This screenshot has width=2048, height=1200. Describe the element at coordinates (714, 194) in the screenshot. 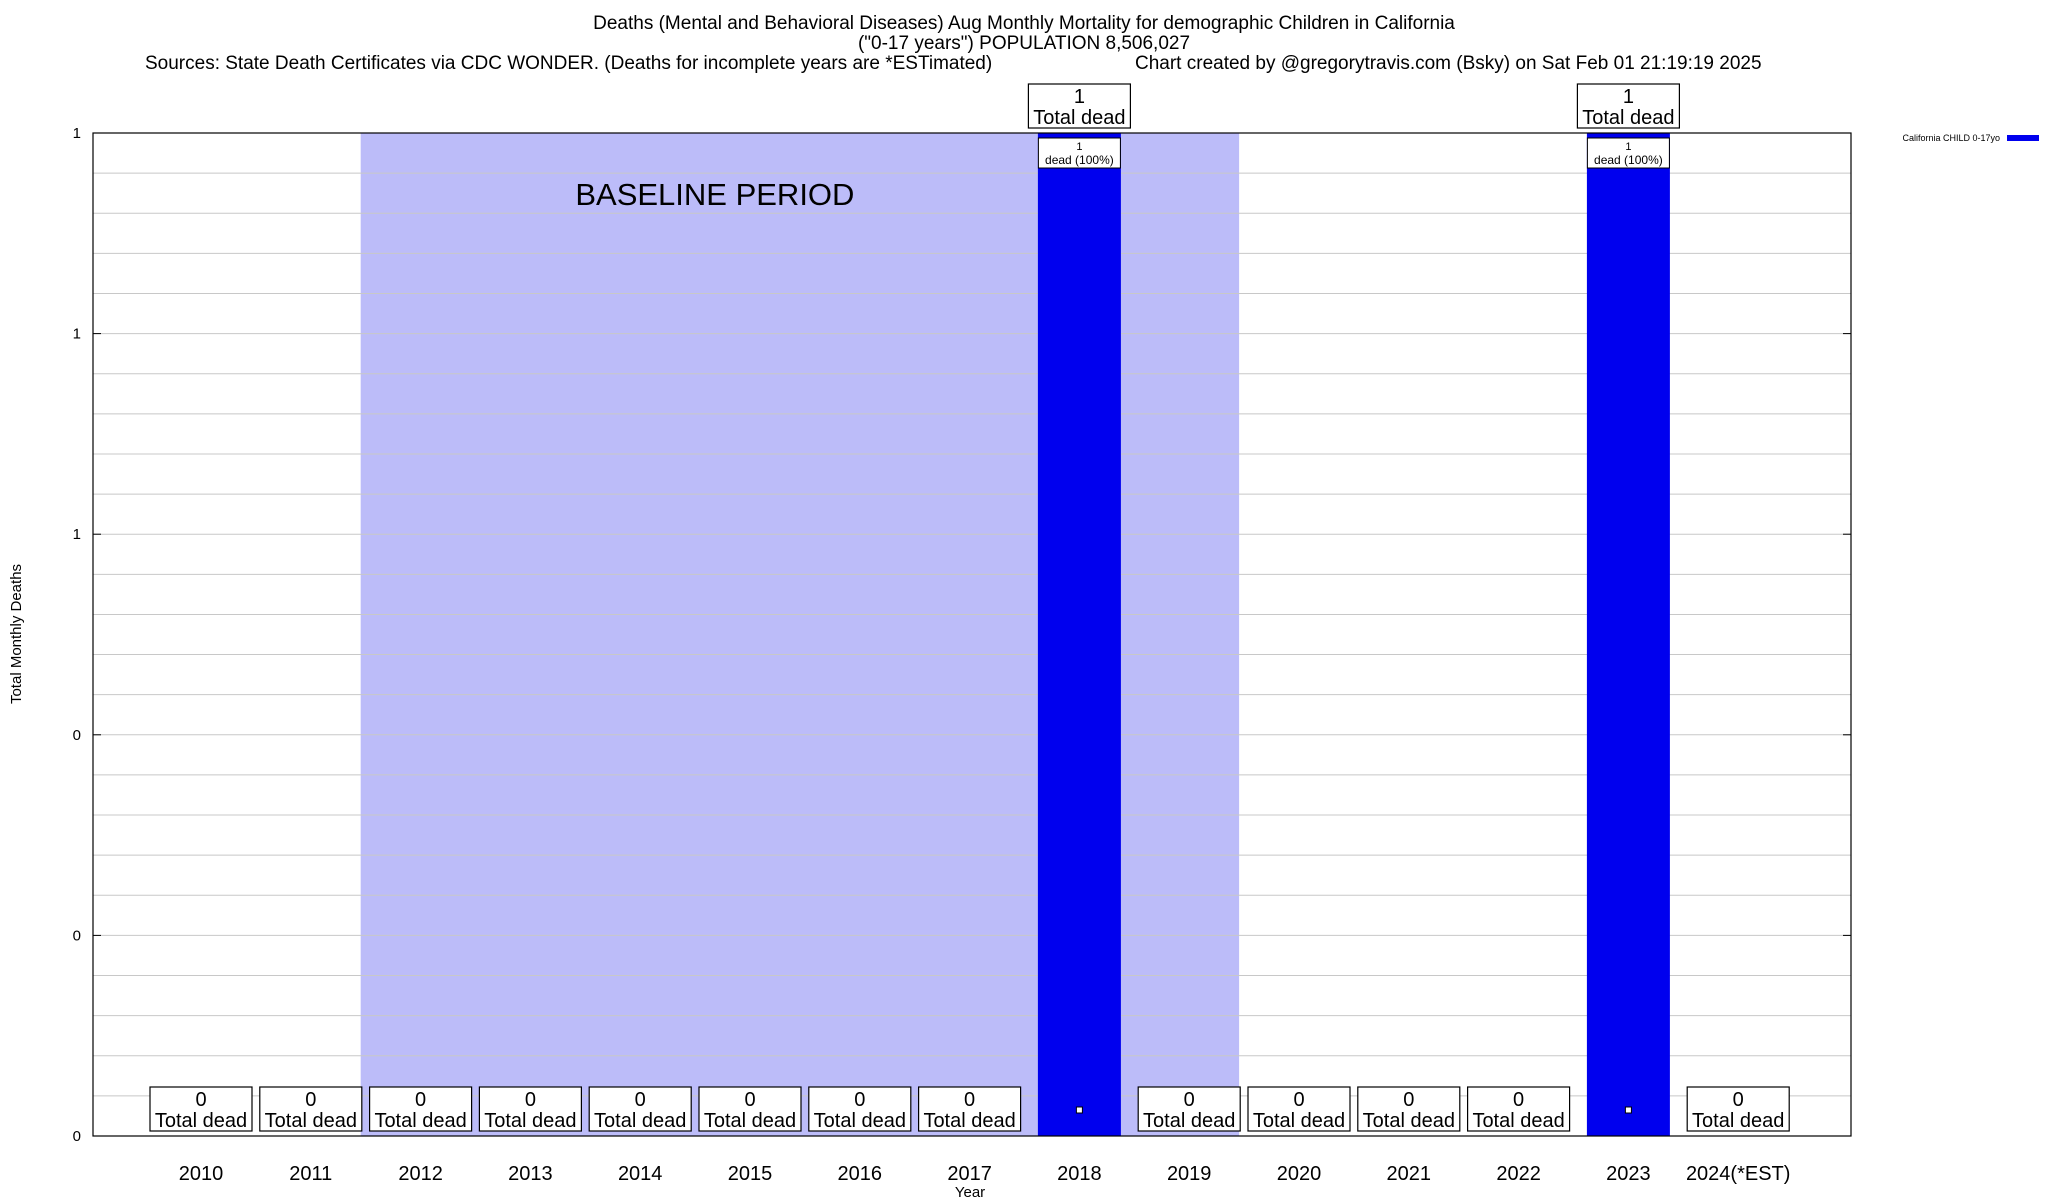

I see `baseline-period-label: BASELINE PERIOD` at that location.